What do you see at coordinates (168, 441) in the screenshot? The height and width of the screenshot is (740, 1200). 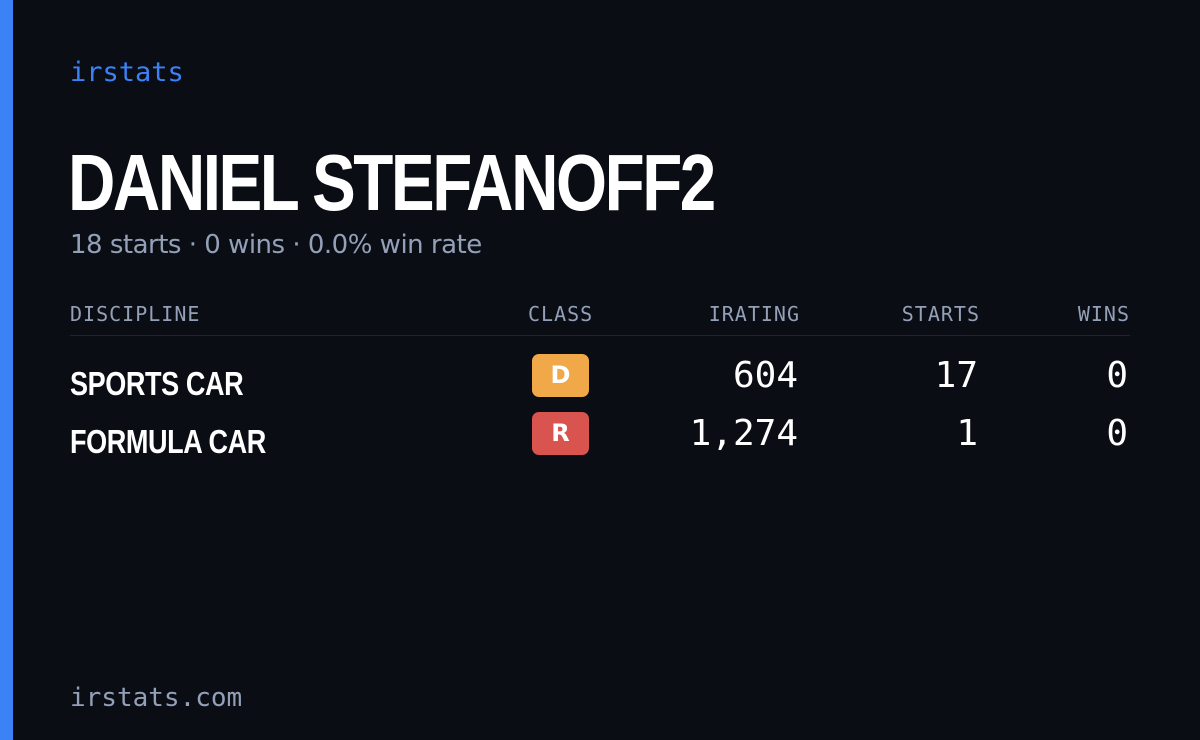 I see `discipline-label: FORMULA CAR` at bounding box center [168, 441].